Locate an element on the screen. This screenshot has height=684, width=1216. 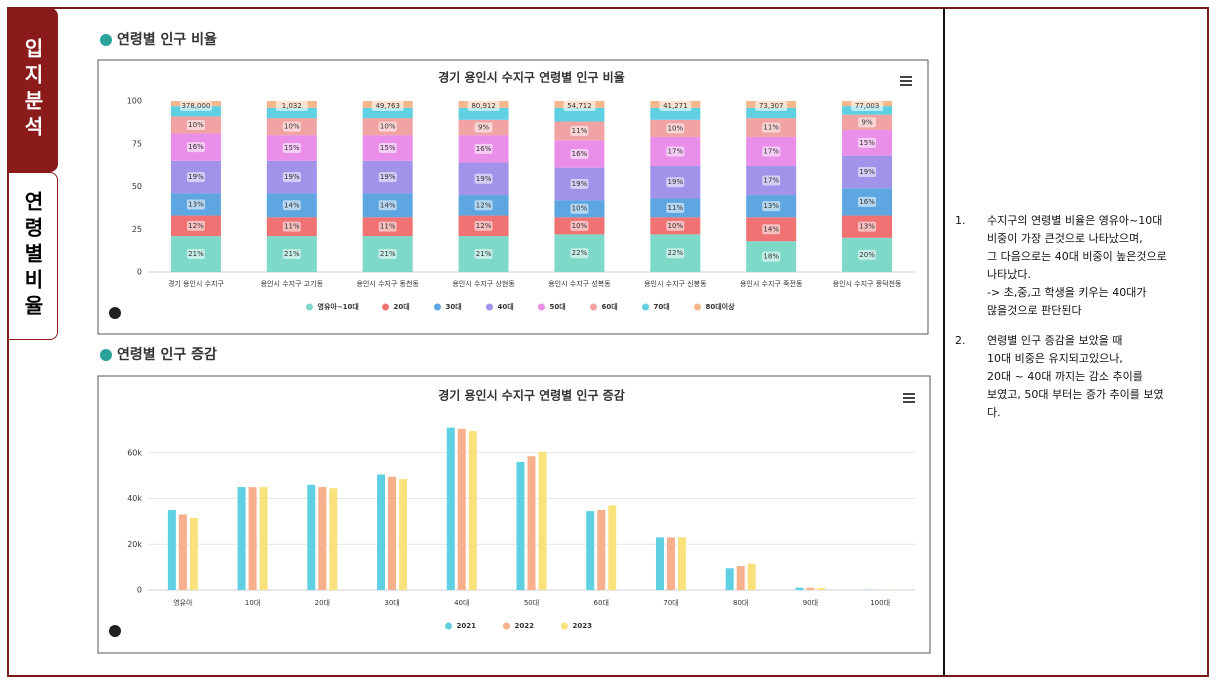
x-tick-label: 용인시 수지구 상현동 is located at coordinates (483, 283).